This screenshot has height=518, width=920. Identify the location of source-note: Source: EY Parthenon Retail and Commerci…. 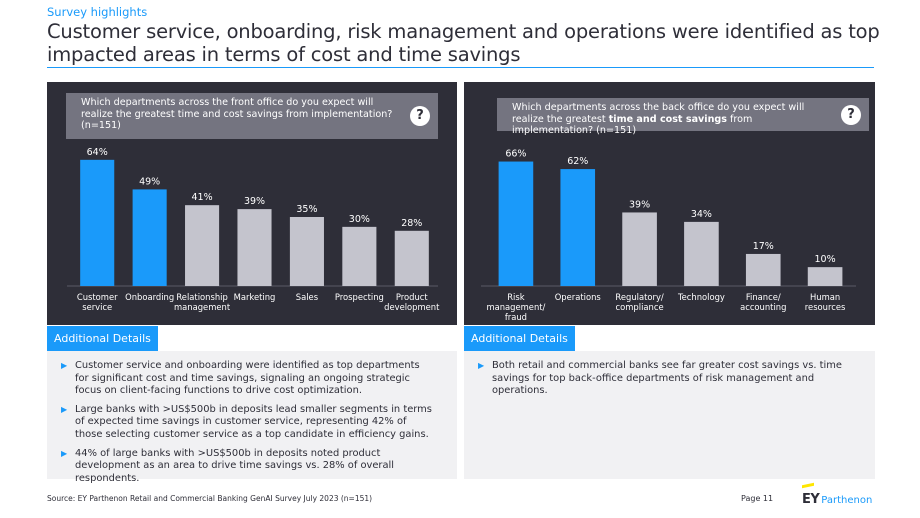
(210, 498).